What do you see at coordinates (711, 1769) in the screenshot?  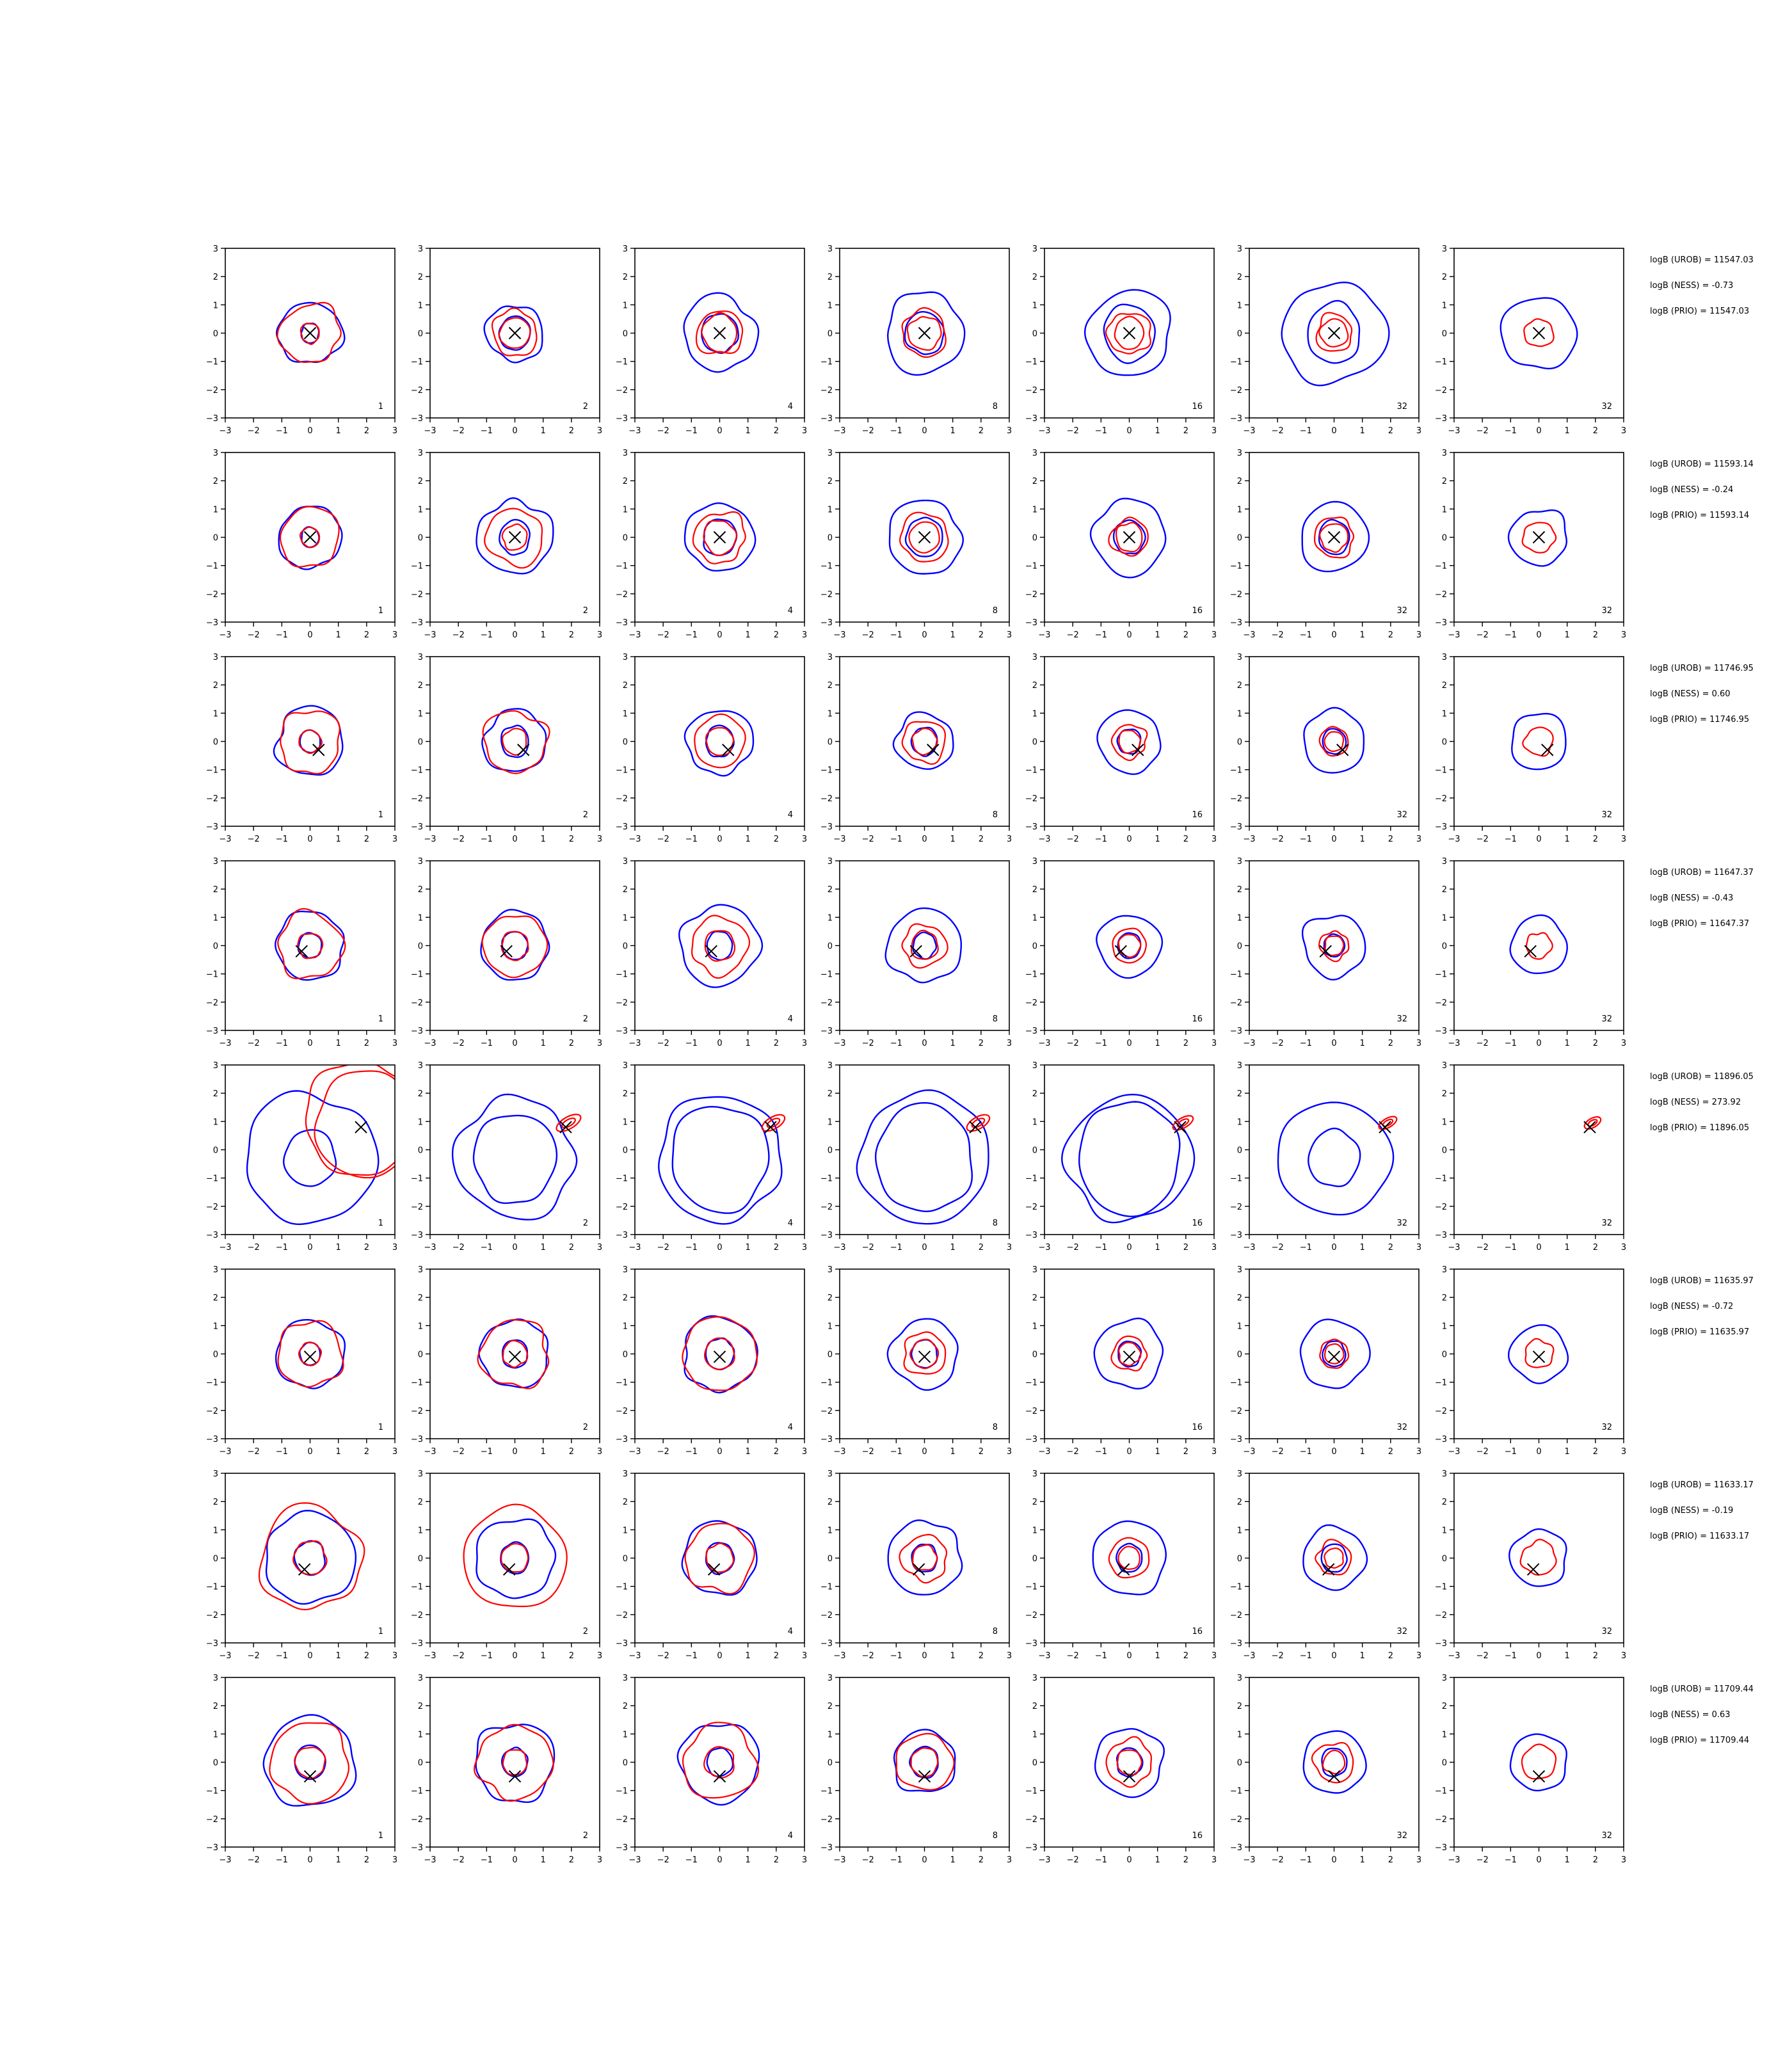 I see `subplot-r8-c3: −3−3 −2 −2 −1 −1 0 0 1 1 2 2 3 3 4` at bounding box center [711, 1769].